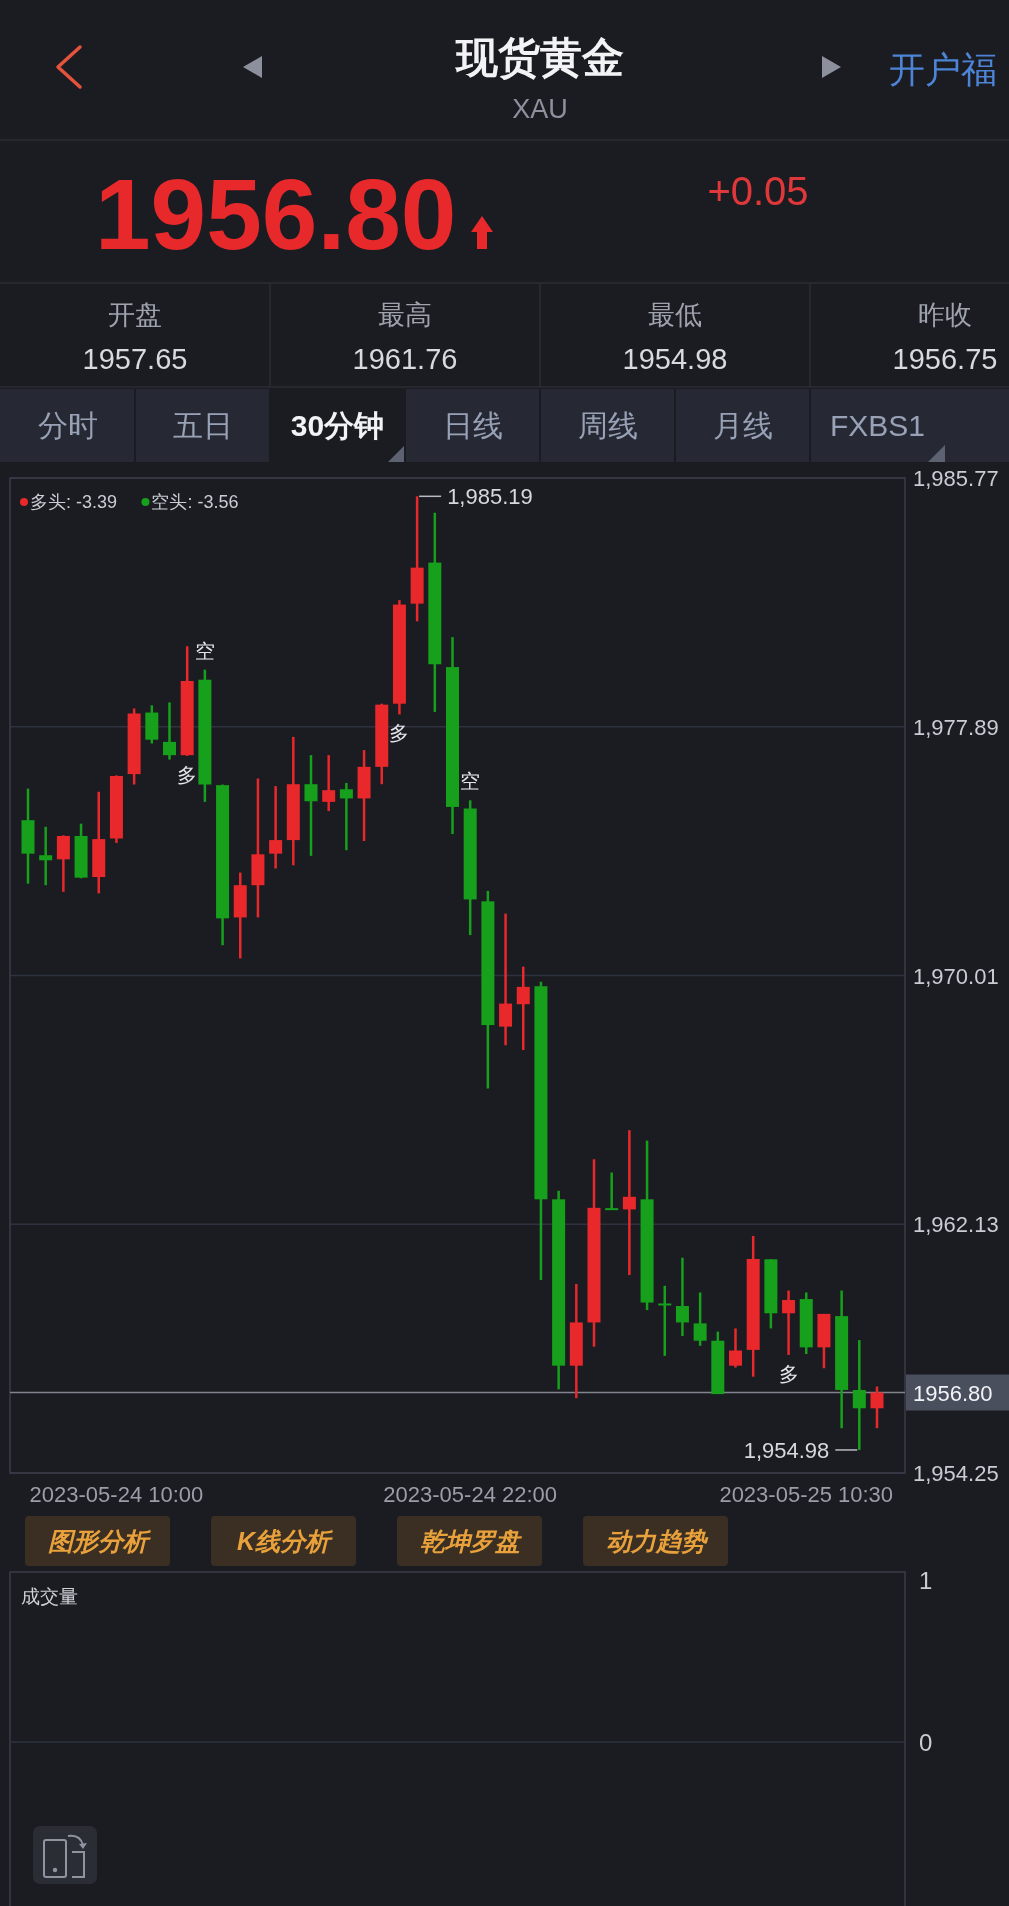  I want to click on annotation: 空头: -3.56, so click(195, 502).